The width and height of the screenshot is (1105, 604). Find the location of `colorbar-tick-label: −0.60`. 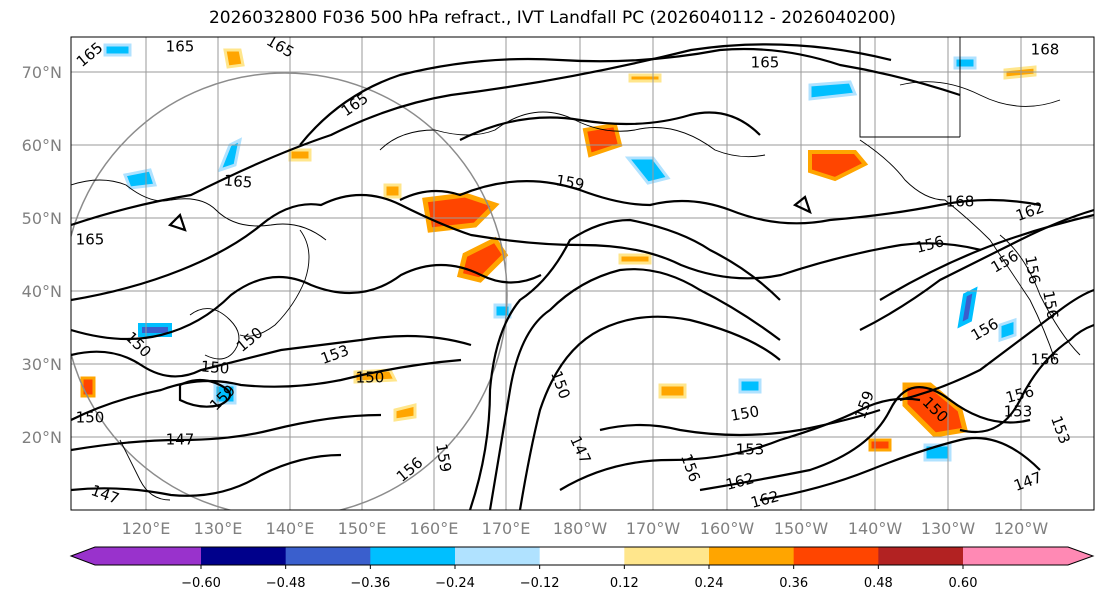

colorbar-tick-label: −0.60 is located at coordinates (201, 583).